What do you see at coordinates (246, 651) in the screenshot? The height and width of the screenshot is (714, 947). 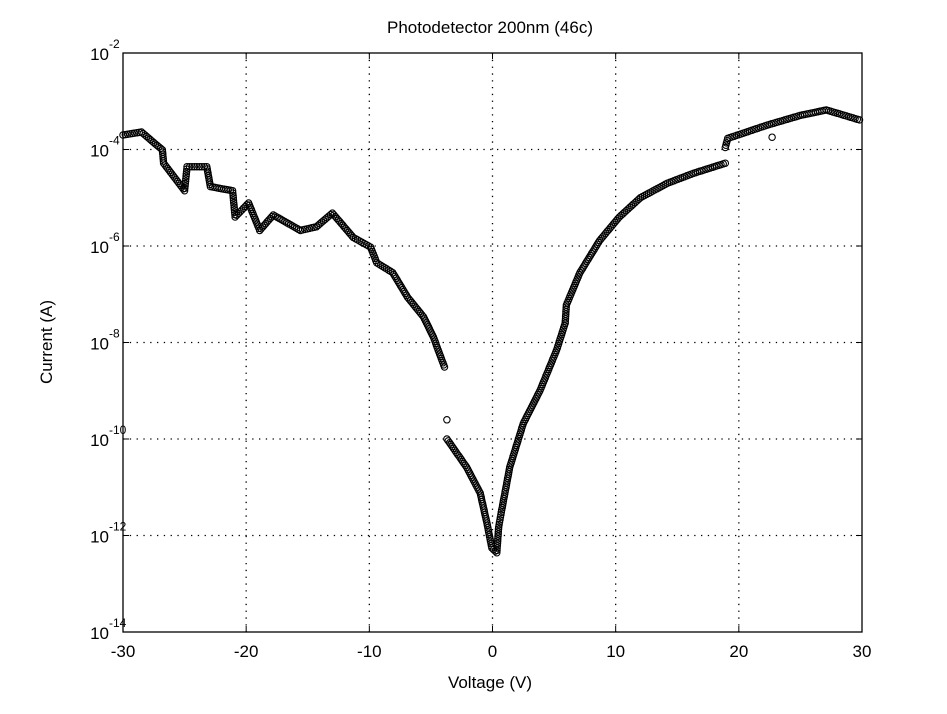 I see `x-tick-label: -20` at bounding box center [246, 651].